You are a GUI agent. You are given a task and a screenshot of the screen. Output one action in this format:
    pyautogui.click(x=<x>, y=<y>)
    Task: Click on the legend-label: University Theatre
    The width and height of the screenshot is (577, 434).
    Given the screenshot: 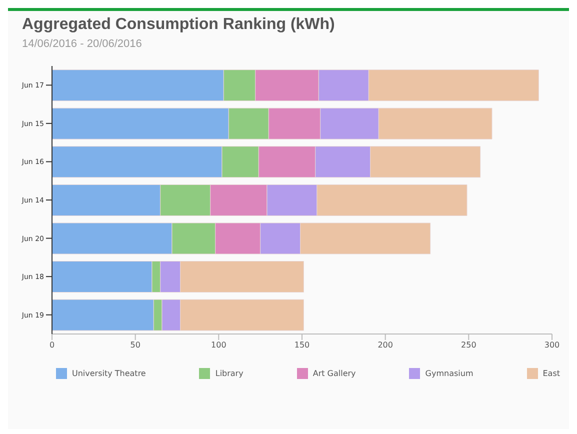 What is the action you would take?
    pyautogui.click(x=109, y=373)
    